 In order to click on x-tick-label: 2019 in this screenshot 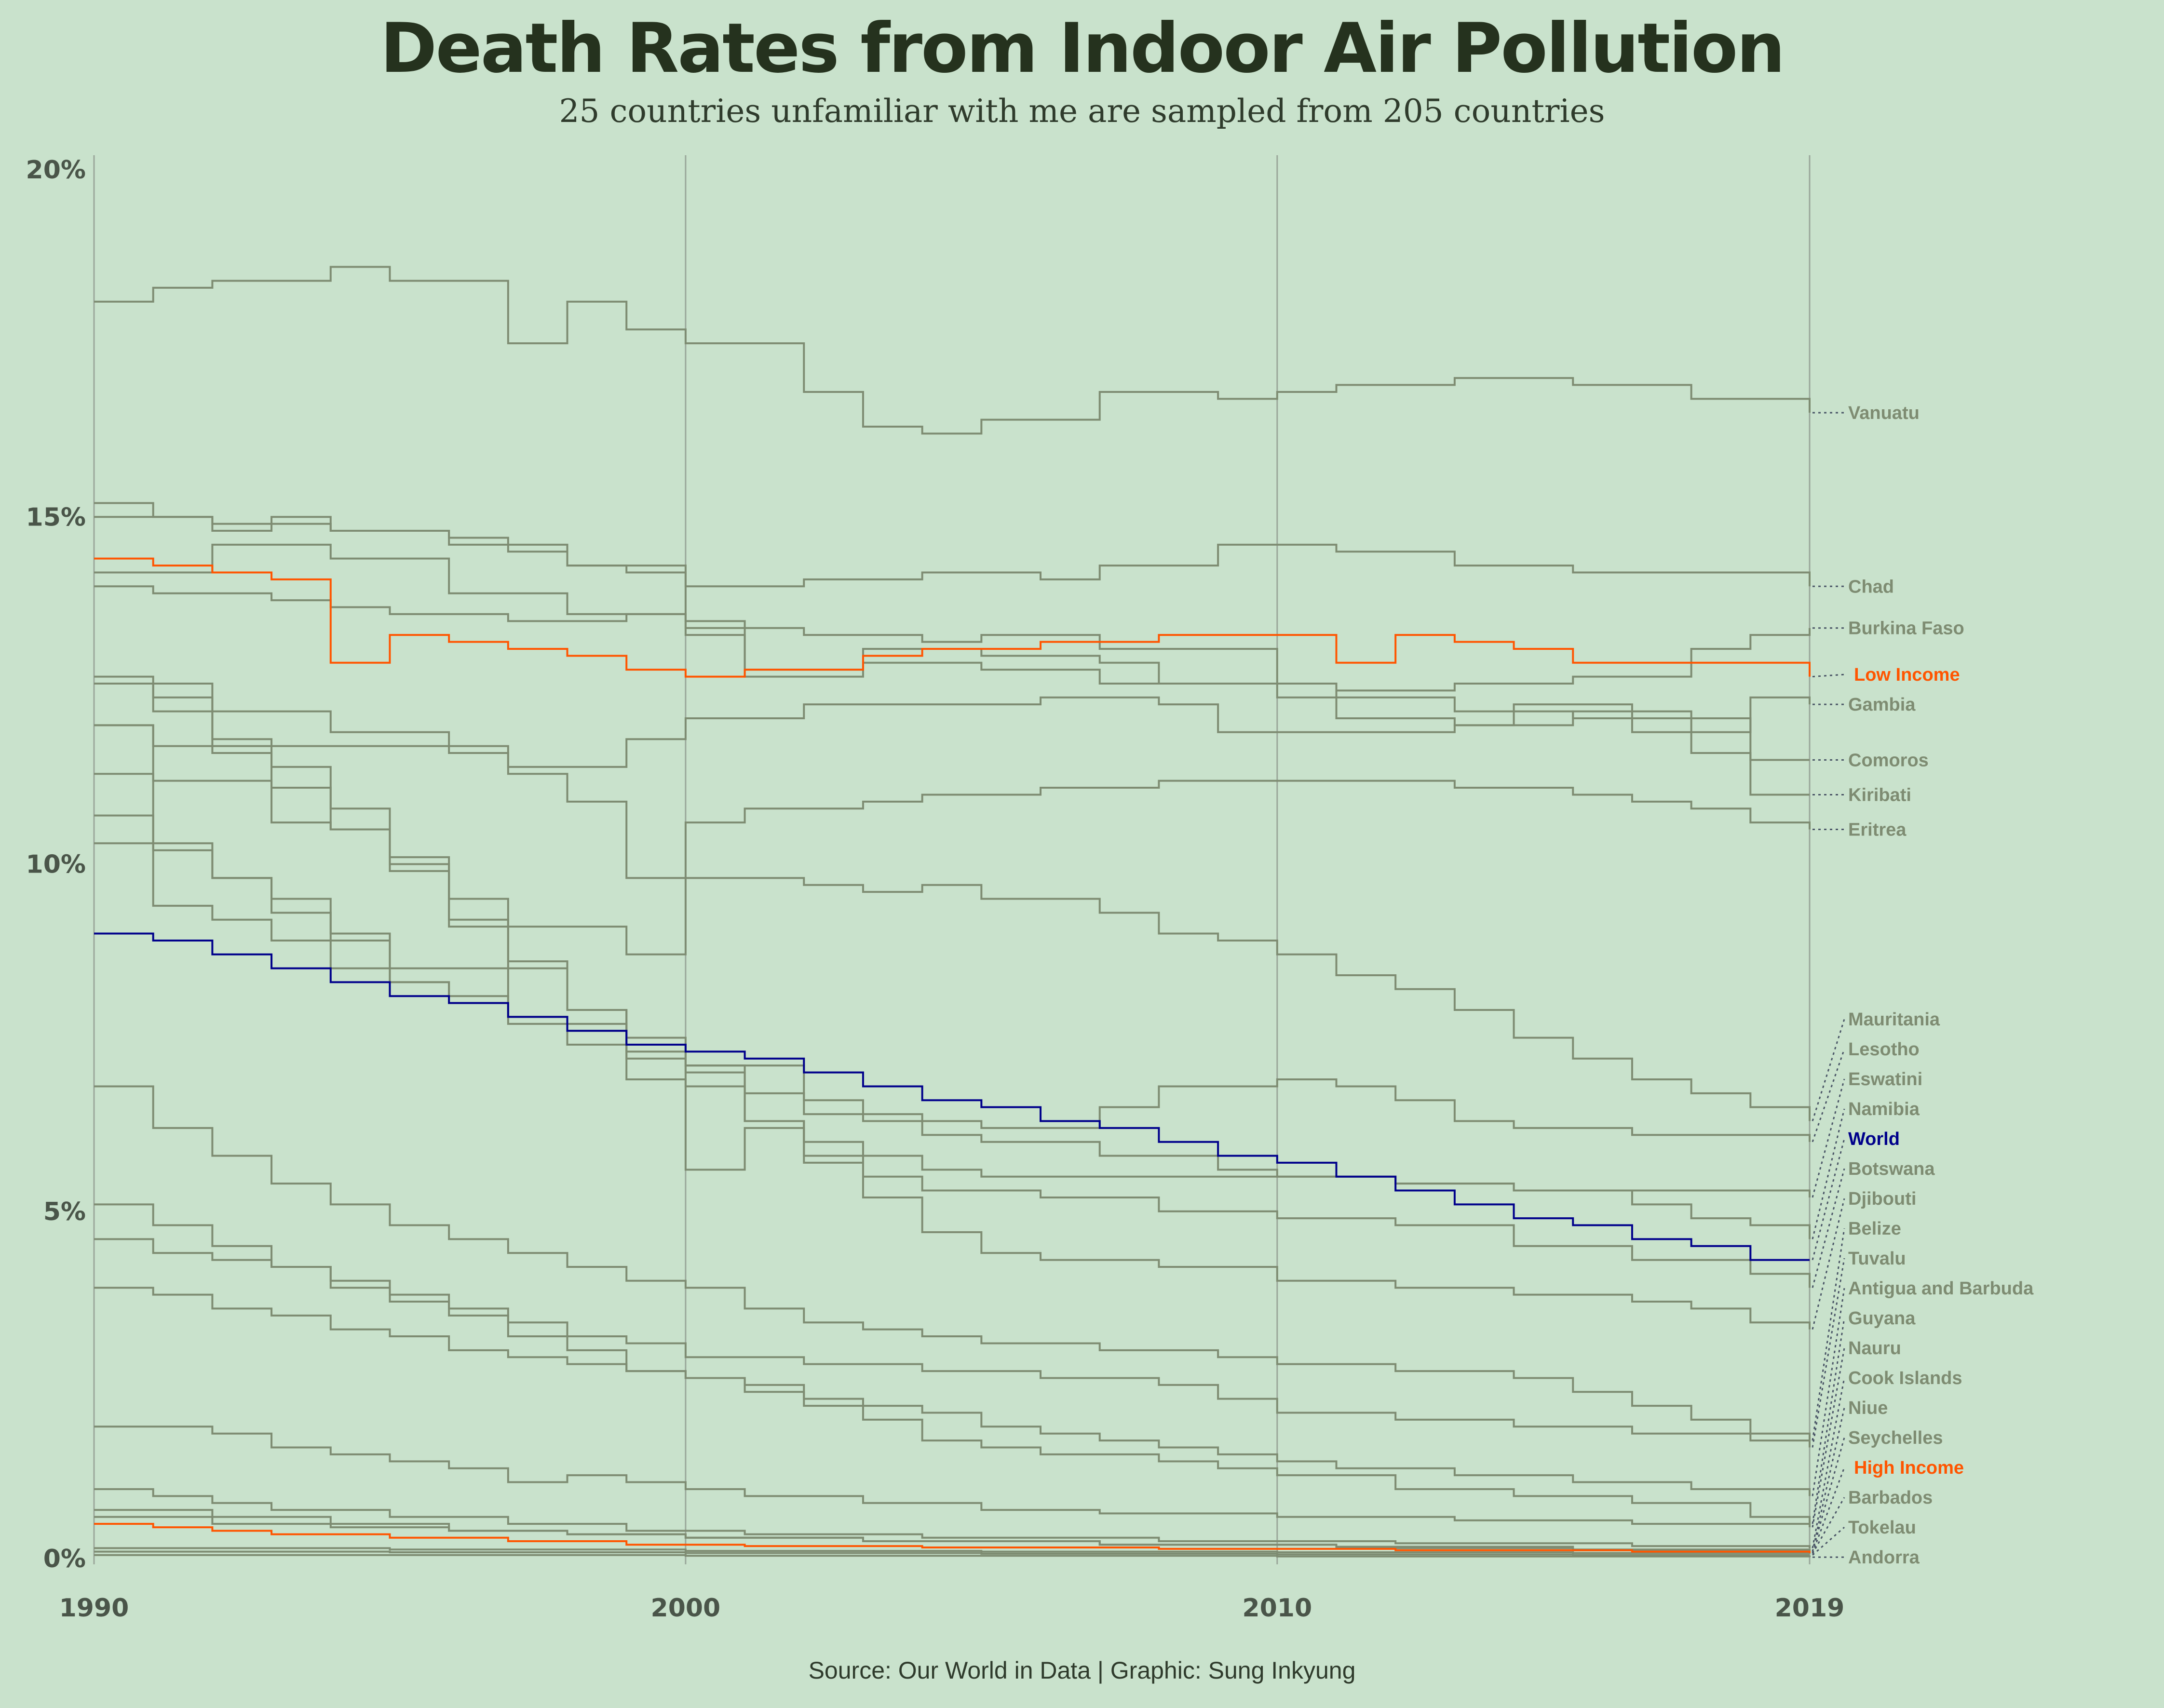, I will do `click(1810, 1608)`.